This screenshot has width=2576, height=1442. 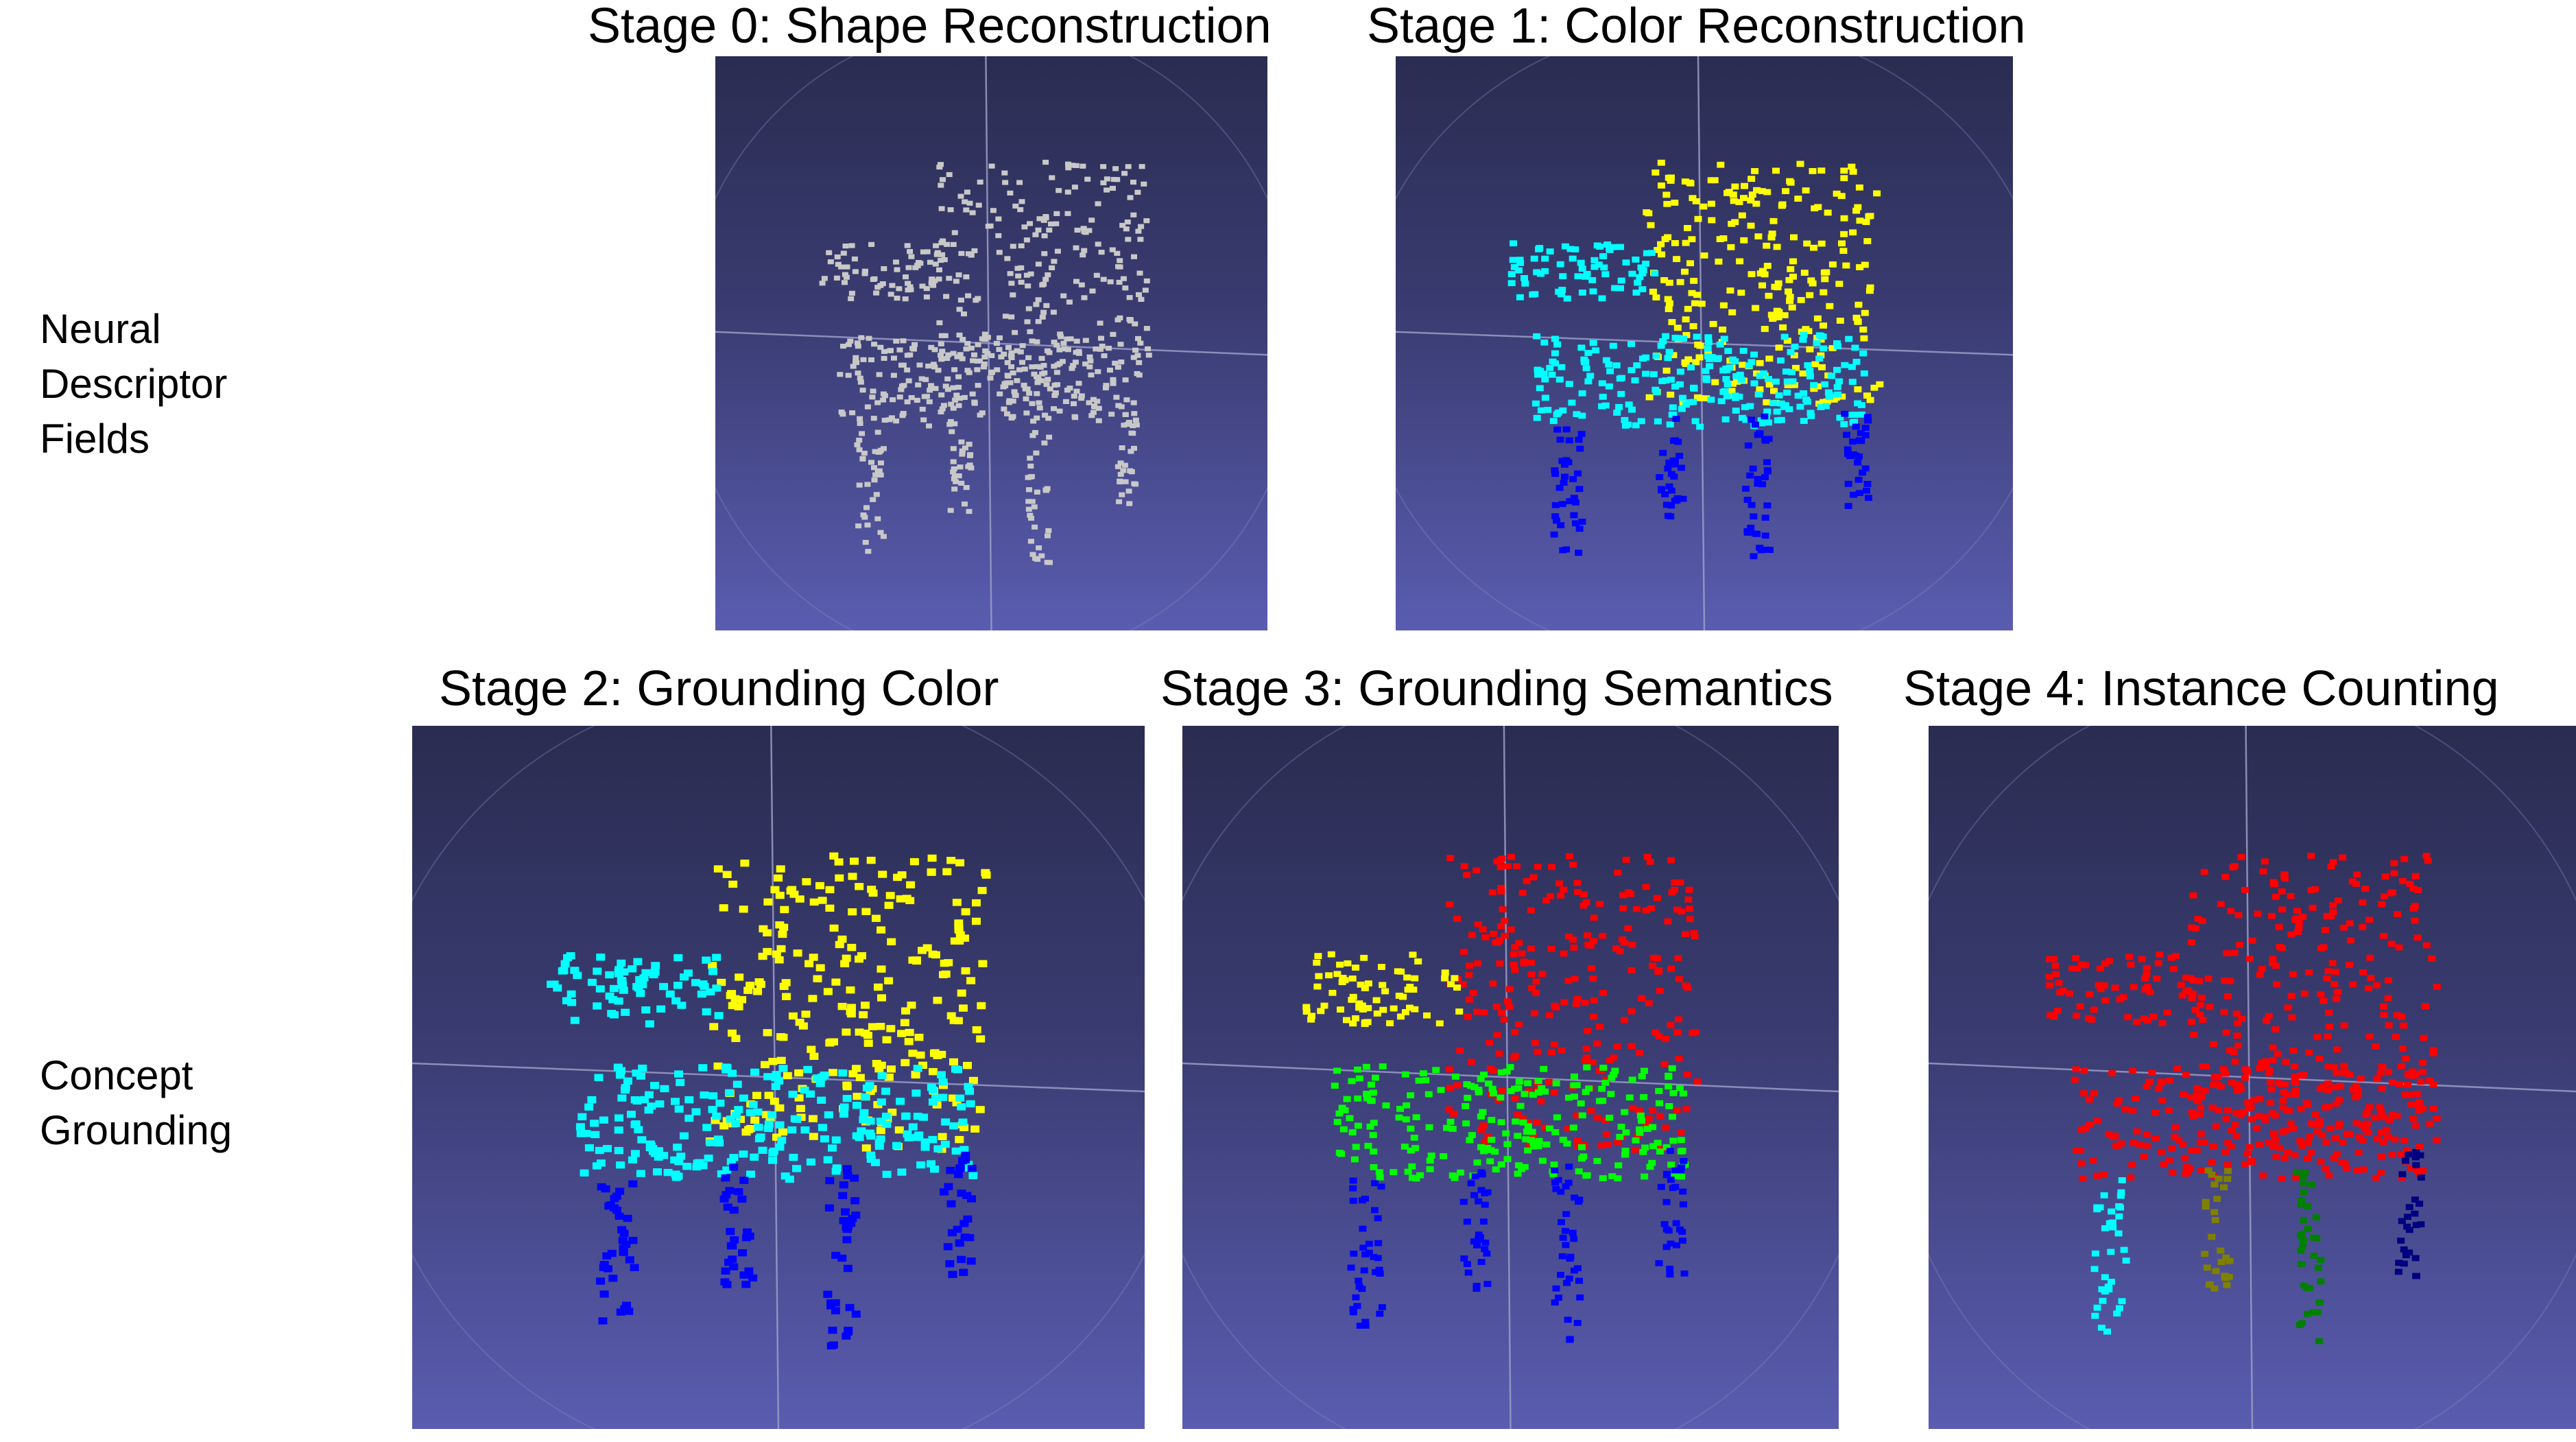 I want to click on row-label-neural-descriptor-fields: Neural Descriptor Fields, so click(x=133, y=384).